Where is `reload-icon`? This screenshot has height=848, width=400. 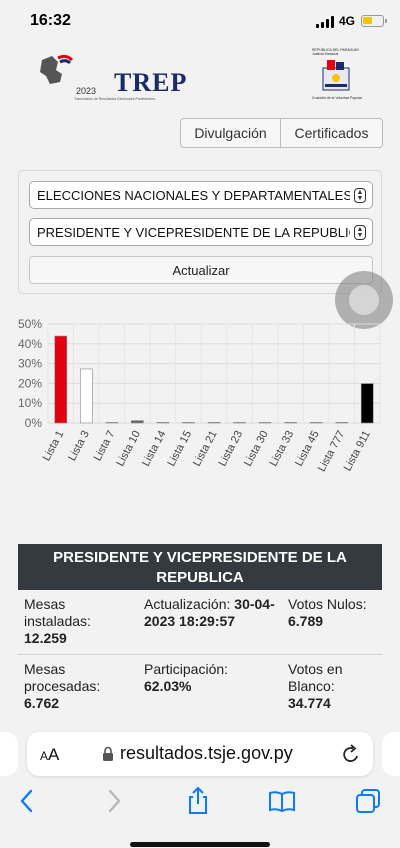 reload-icon is located at coordinates (351, 754).